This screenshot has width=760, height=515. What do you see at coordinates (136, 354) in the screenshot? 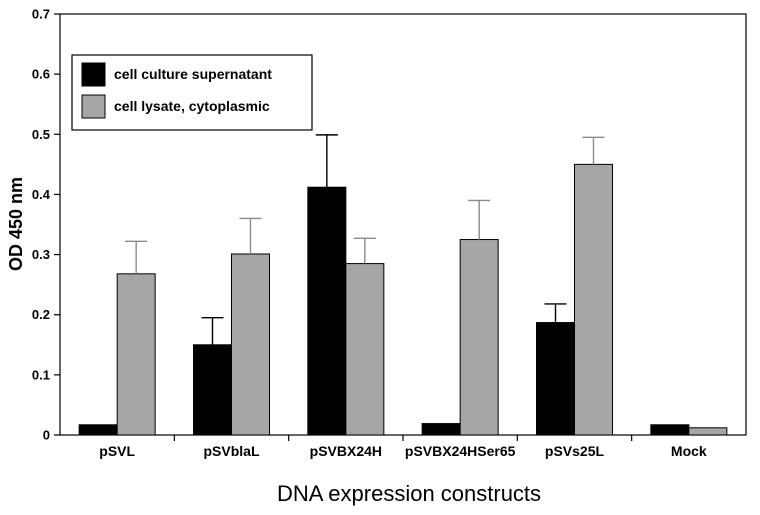
I see `bar-lysate-pSVL` at bounding box center [136, 354].